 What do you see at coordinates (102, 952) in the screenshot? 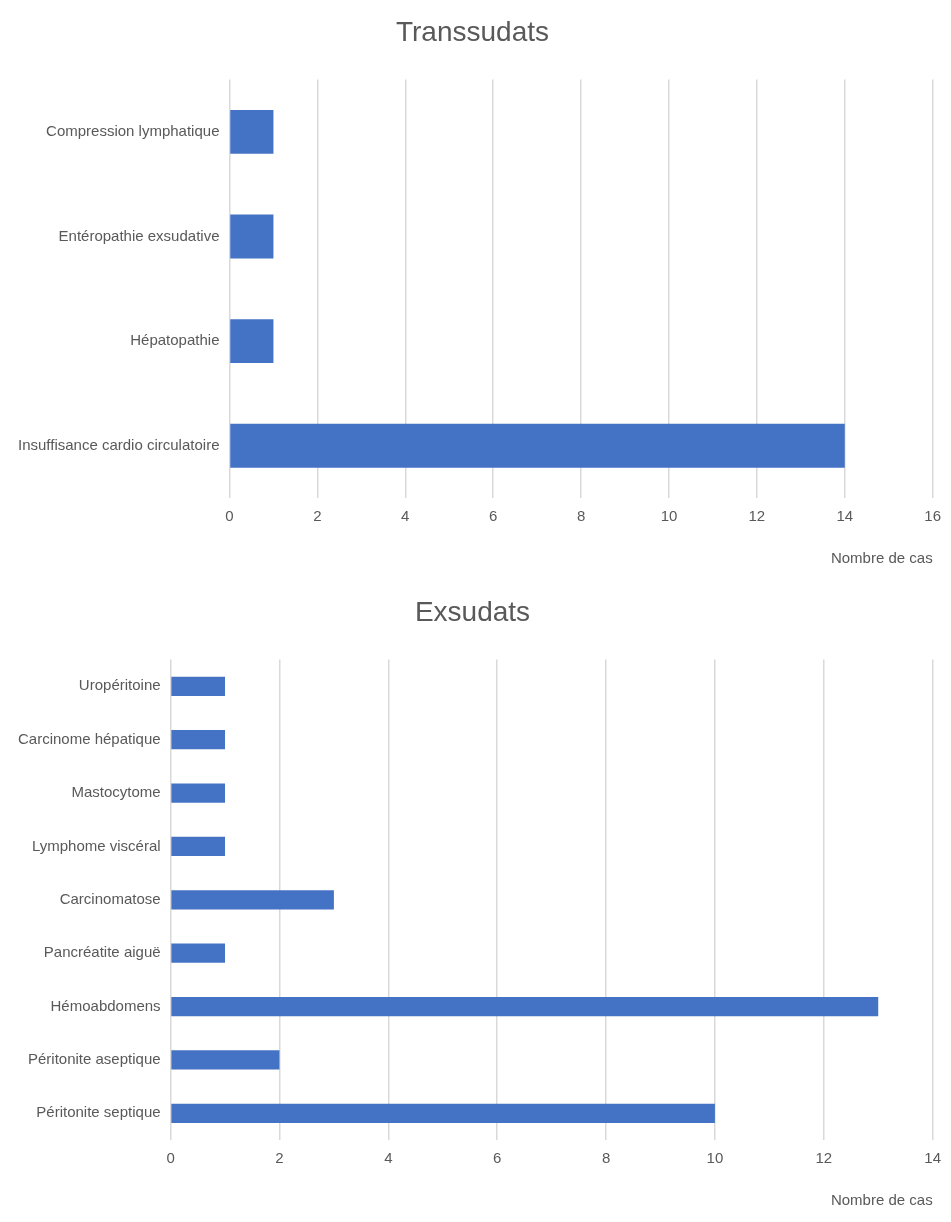
I see `y-tick-label: Pancréatite aiguë` at bounding box center [102, 952].